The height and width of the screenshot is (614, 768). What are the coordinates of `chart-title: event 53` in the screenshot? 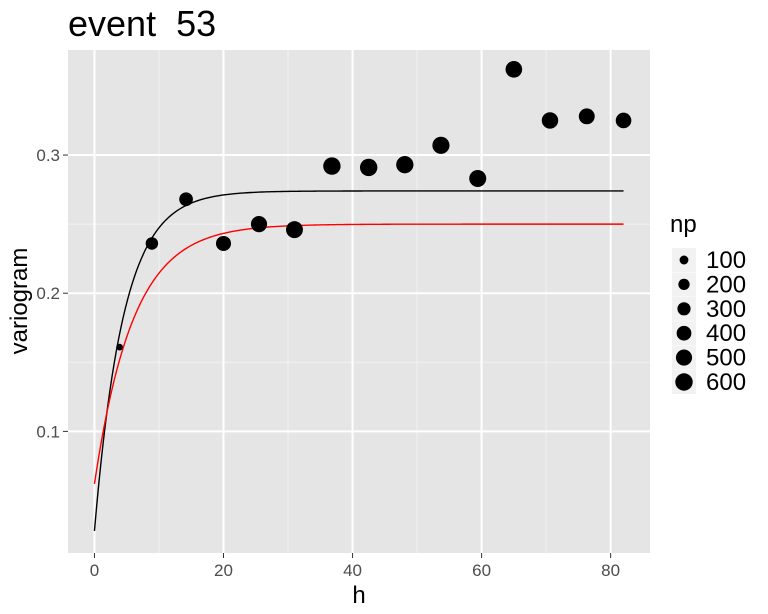 It's located at (142, 23).